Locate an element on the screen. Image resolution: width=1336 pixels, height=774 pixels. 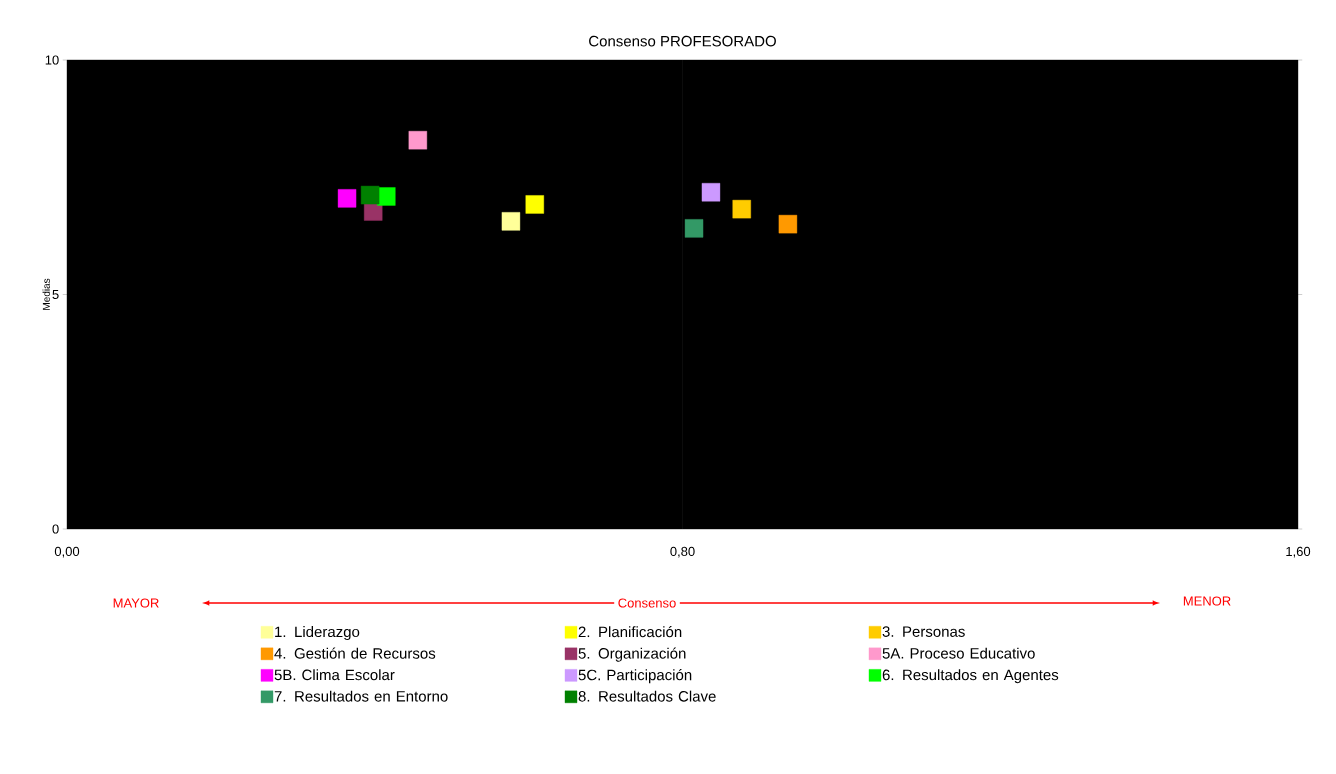
x-tick-label: 0,80 is located at coordinates (682, 552).